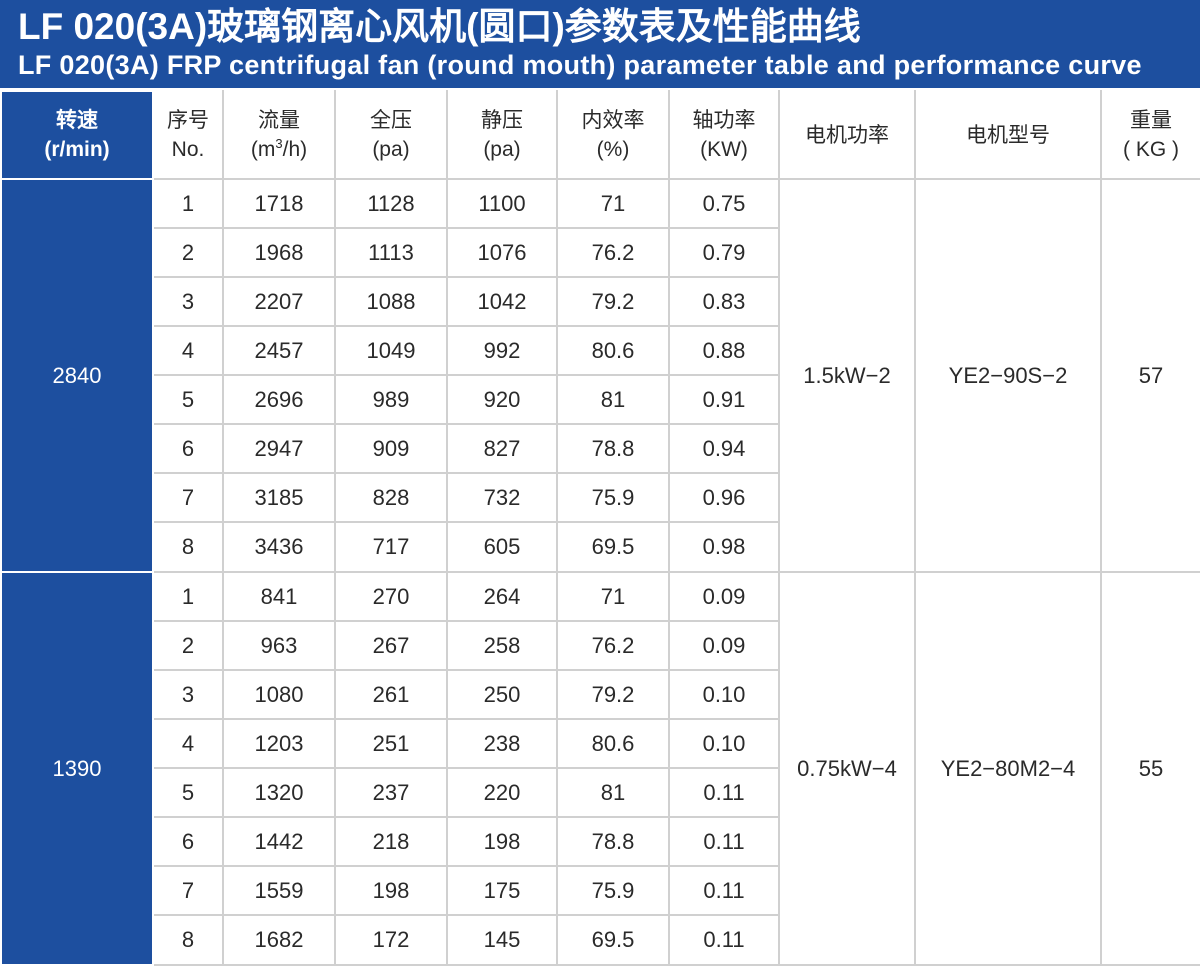 This screenshot has height=969, width=1200. I want to click on cell-total-pressure: 261, so click(391, 694).